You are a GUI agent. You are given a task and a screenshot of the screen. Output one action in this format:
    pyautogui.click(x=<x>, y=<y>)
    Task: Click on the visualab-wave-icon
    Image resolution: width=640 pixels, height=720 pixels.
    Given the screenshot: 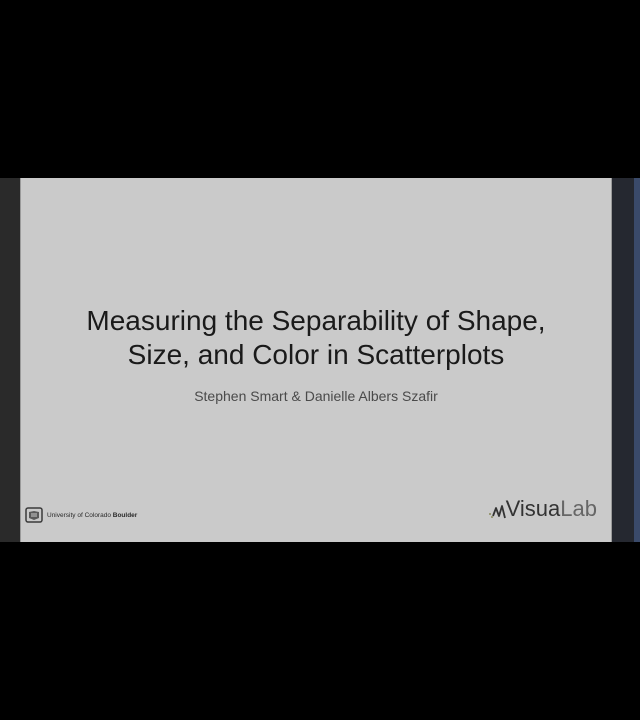 What is the action you would take?
    pyautogui.click(x=497, y=512)
    